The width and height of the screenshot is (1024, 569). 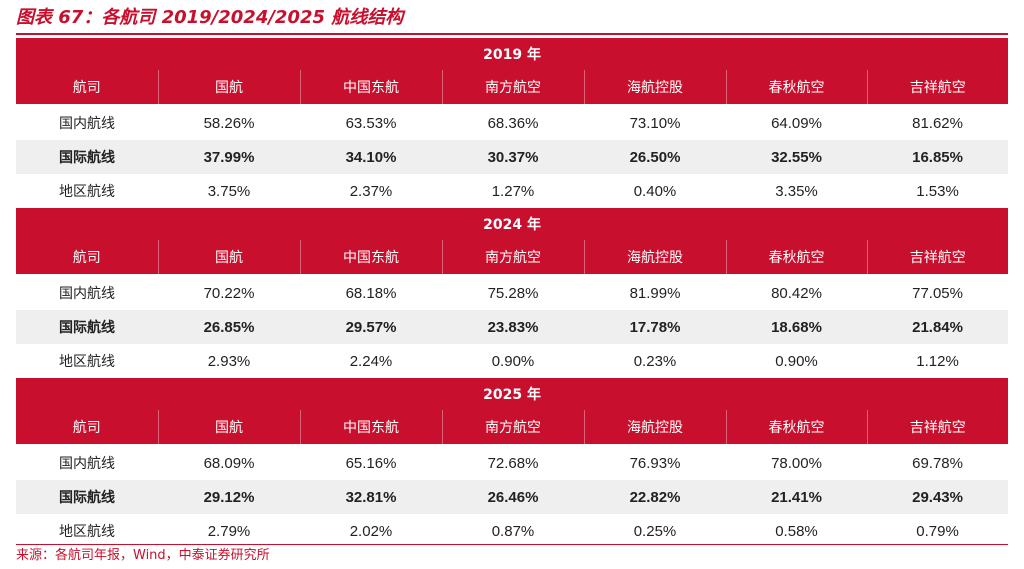 I want to click on table-cell: 0.79%, so click(x=937, y=531).